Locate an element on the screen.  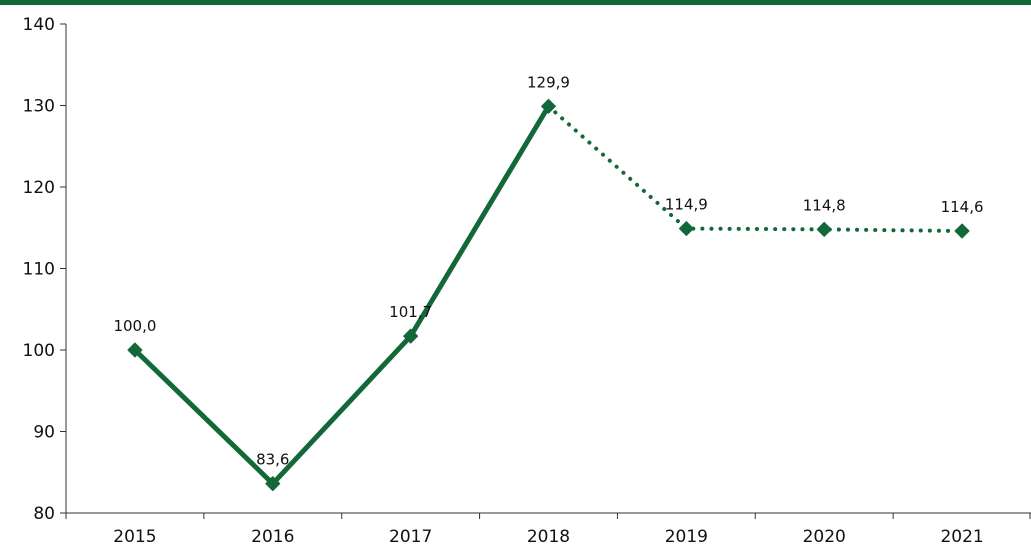
x-tick-label: 2018 is located at coordinates (548, 536).